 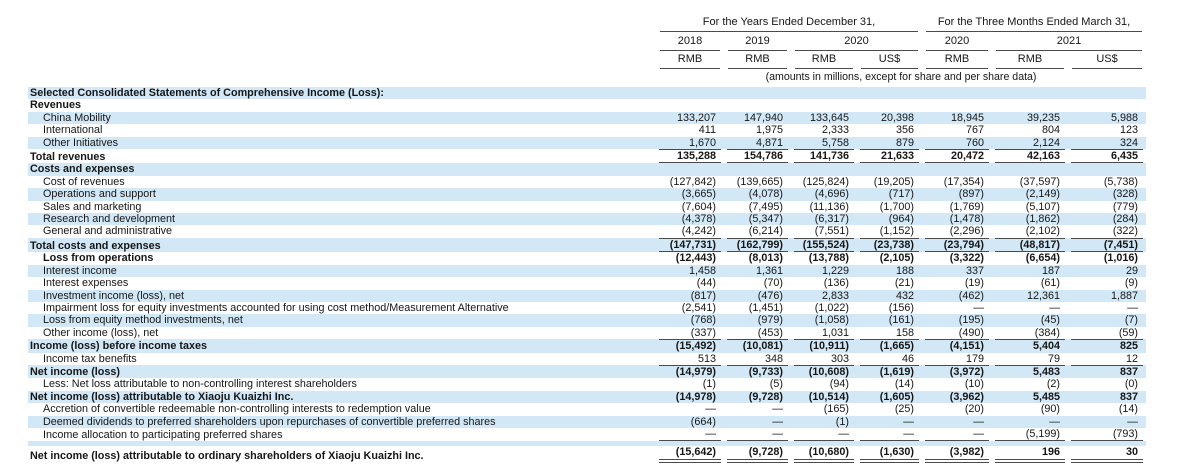 What do you see at coordinates (765, 194) in the screenshot?
I see `cell-value: (4,078)` at bounding box center [765, 194].